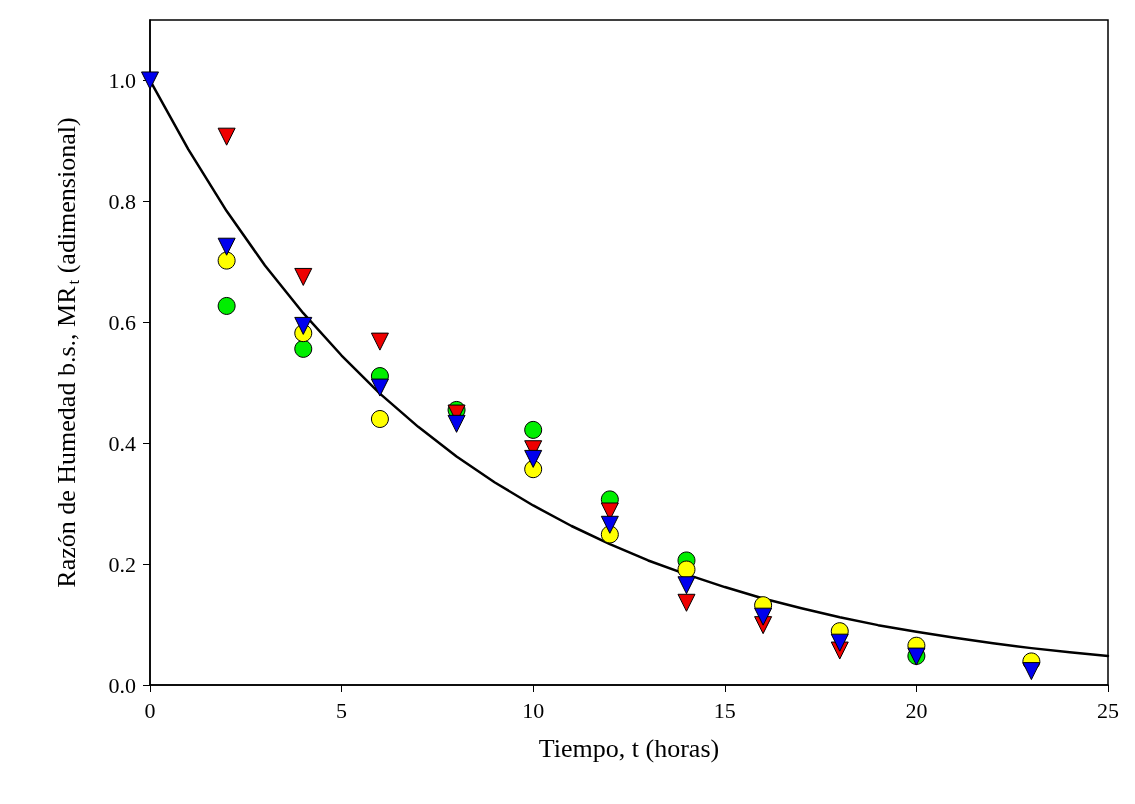 This screenshot has height=804, width=1135. I want to click on y-tick-label: 0.6, so click(122, 322).